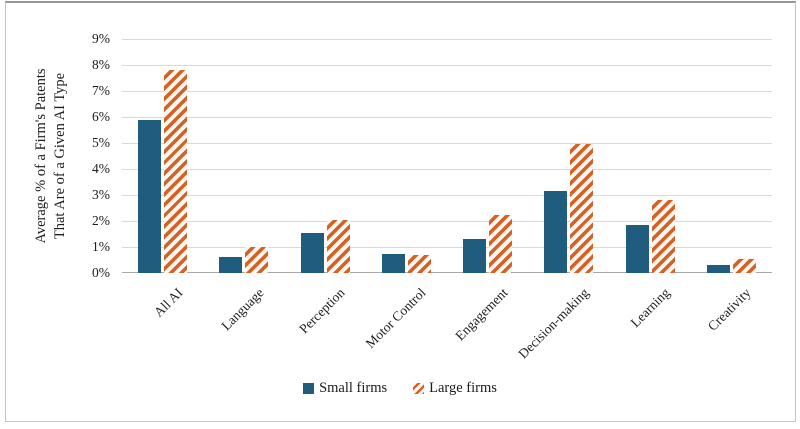 The height and width of the screenshot is (429, 800). I want to click on gridline-5%, so click(447, 143).